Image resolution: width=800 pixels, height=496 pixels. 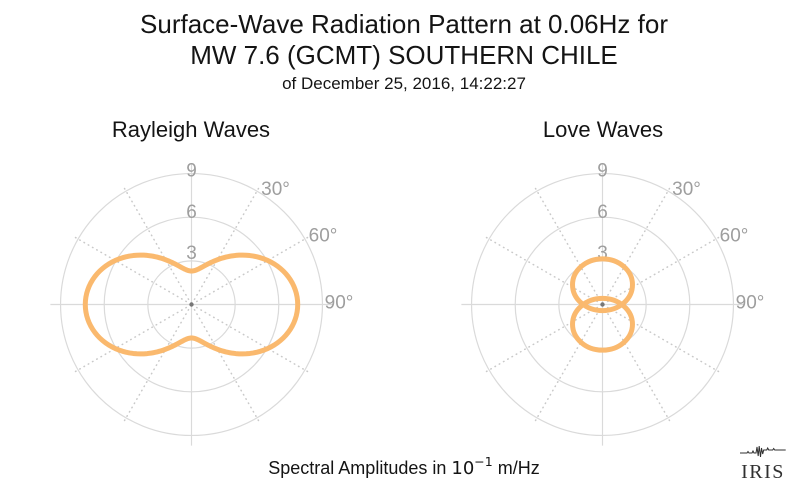 I want to click on rayleigh-waves-radiation-curve, so click(x=191, y=304).